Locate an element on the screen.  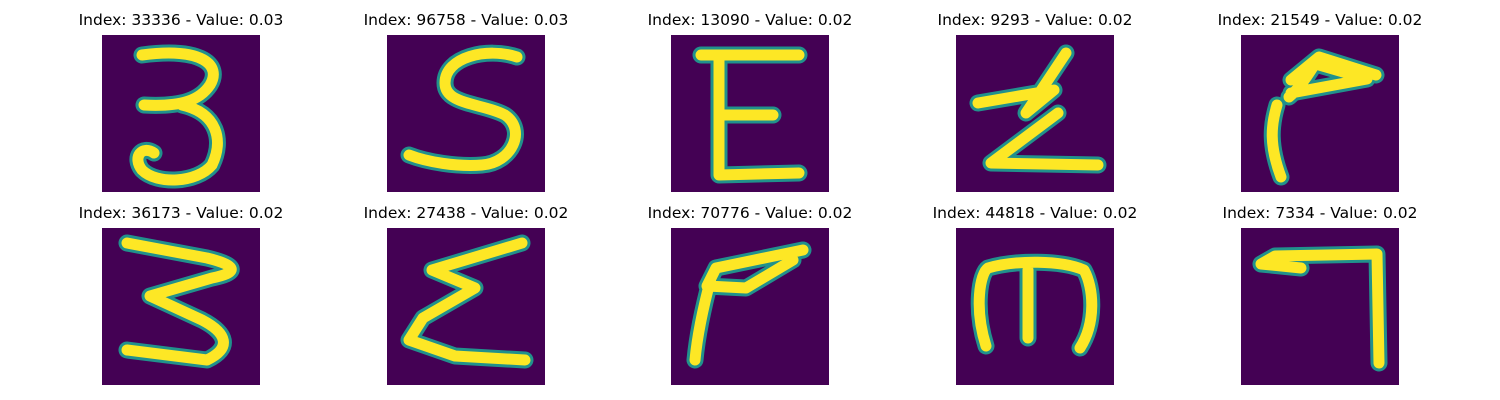
panel-title: Index: 44818 - Value: 0.02 is located at coordinates (1035, 213).